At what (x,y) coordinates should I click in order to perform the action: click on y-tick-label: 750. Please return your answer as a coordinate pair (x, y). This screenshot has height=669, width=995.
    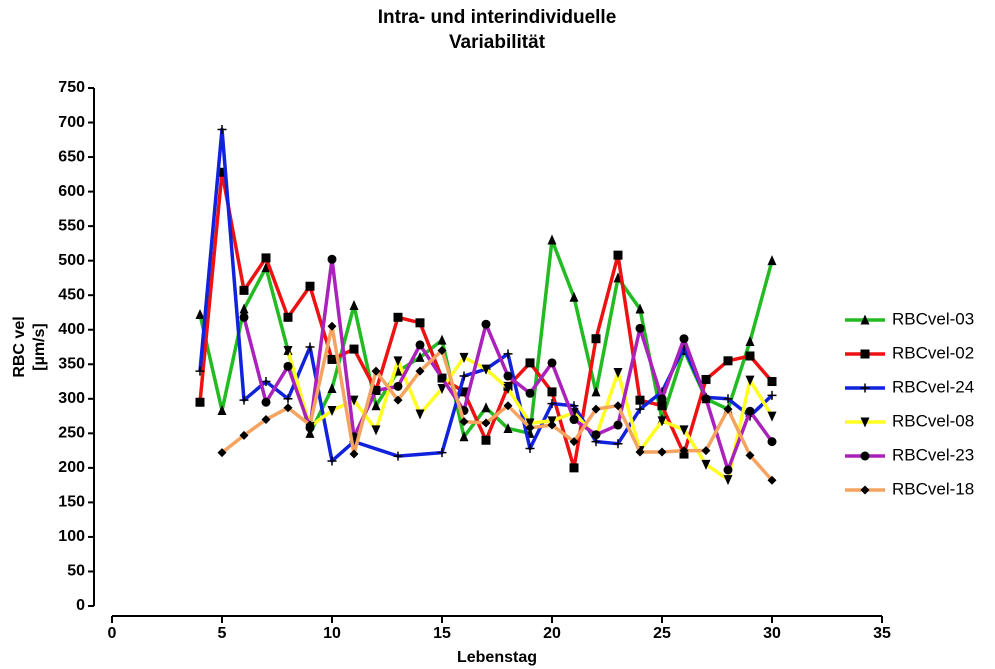
    Looking at the image, I should click on (71, 87).